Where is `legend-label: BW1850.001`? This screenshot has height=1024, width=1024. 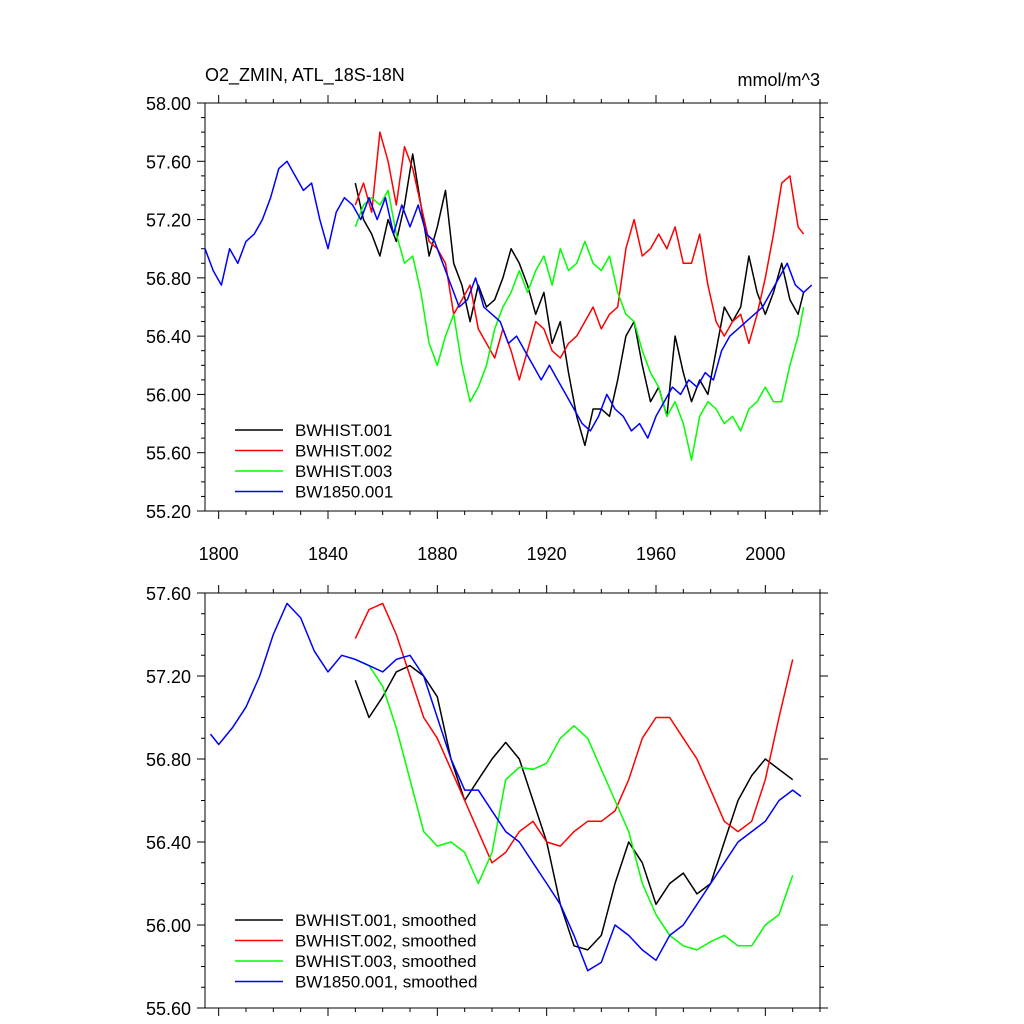 legend-label: BW1850.001 is located at coordinates (344, 492).